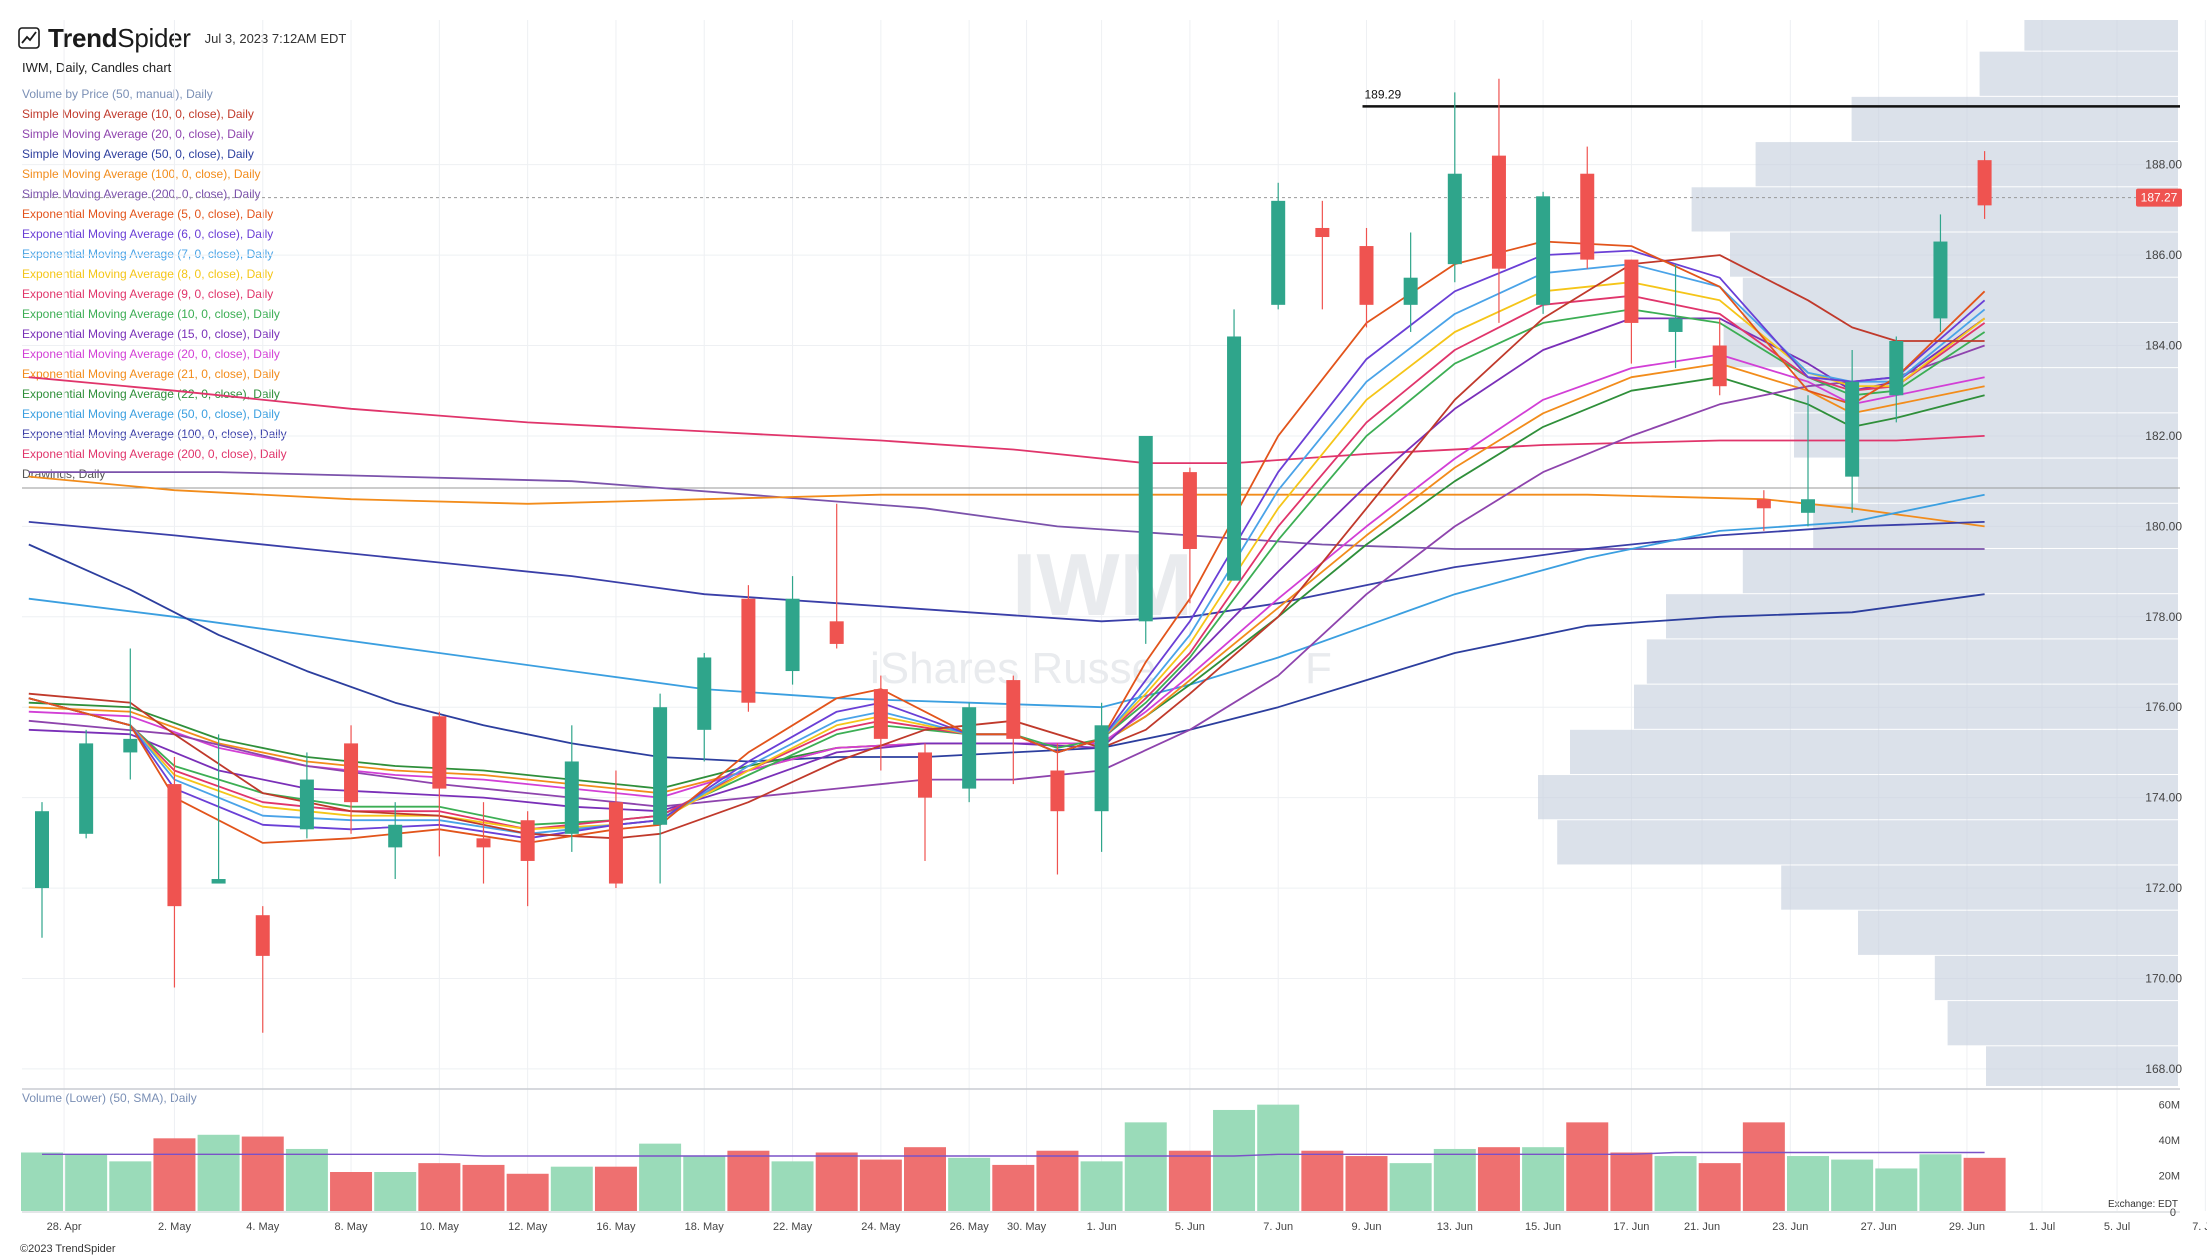 Image resolution: width=2207 pixels, height=1259 pixels. Describe the element at coordinates (970, 1227) in the screenshot. I see `time-tick-label: 26. May` at that location.